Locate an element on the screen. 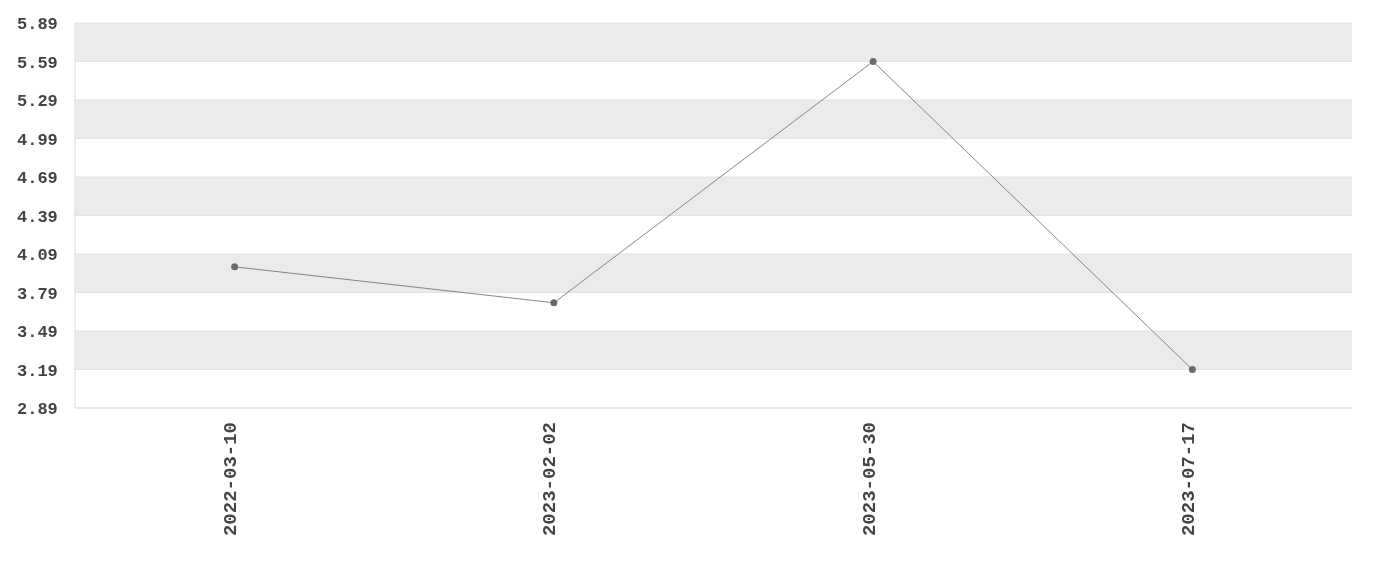 This screenshot has height=580, width=1380. y-tick-label: 5.59 is located at coordinates (37, 63).